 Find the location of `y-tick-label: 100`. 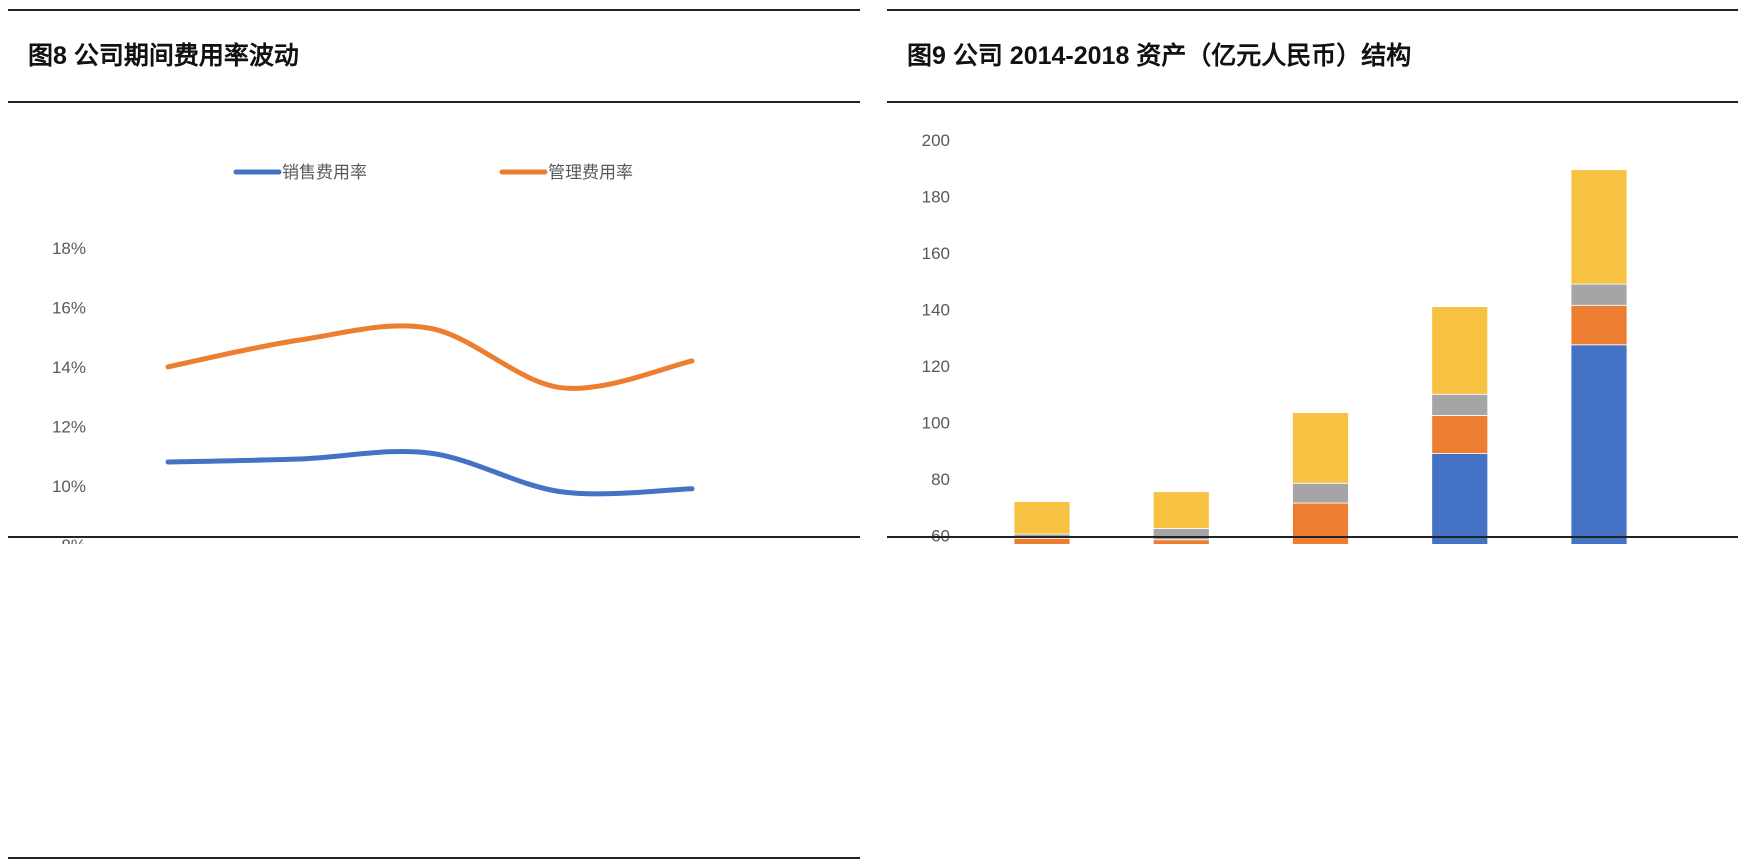

y-tick-label: 100 is located at coordinates (936, 423).